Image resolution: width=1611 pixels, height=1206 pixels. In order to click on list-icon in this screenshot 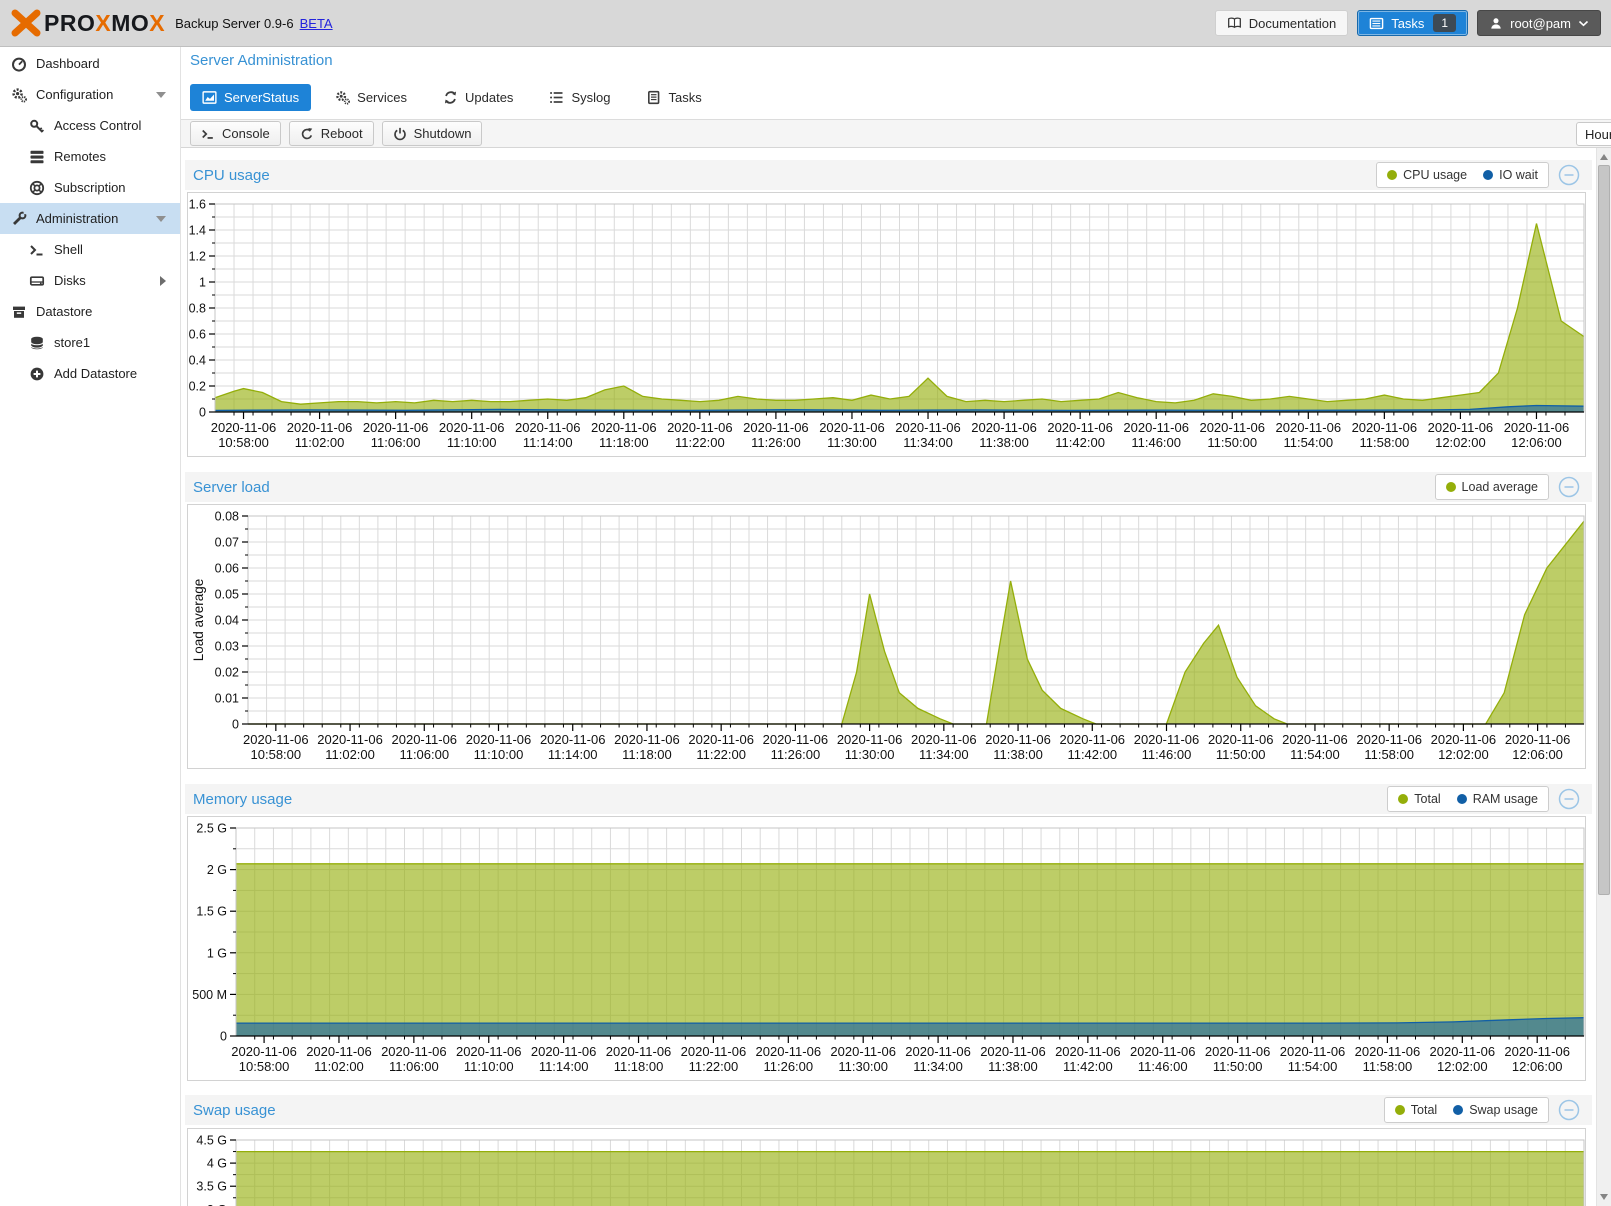, I will do `click(556, 97)`.